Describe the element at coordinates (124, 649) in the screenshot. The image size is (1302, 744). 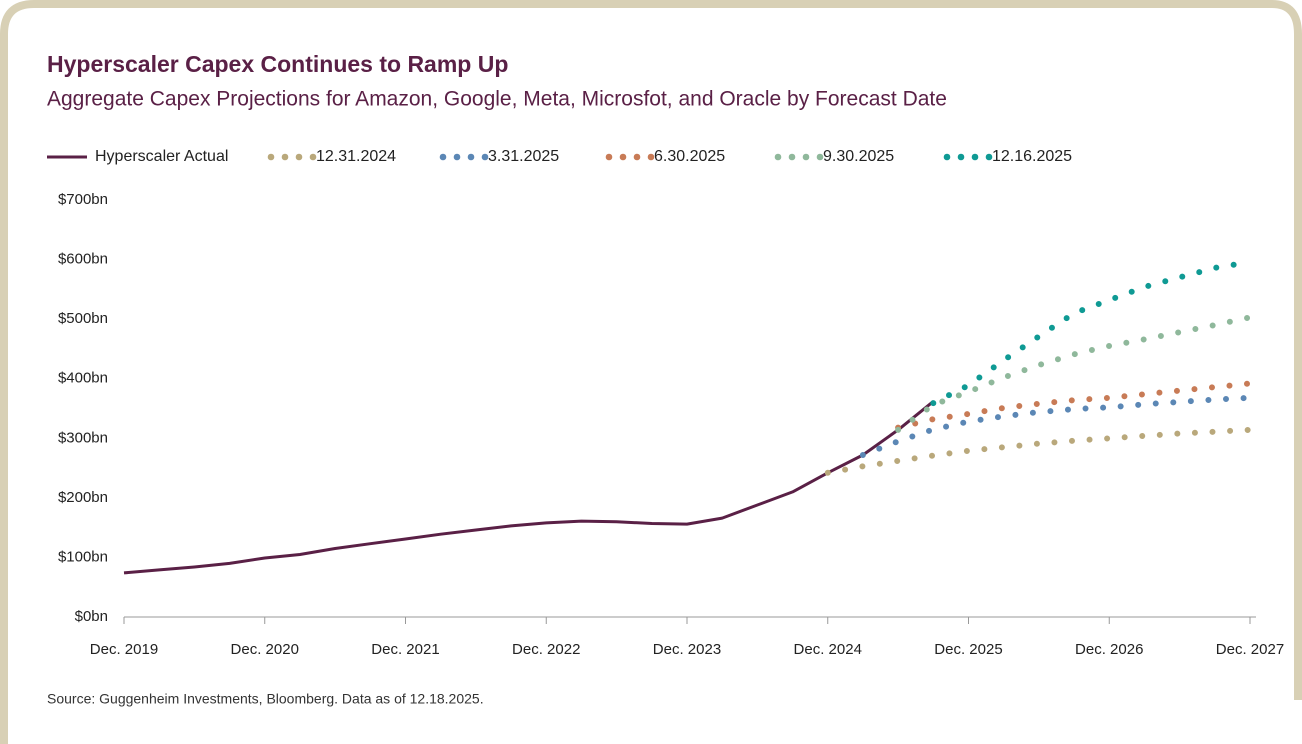
I see `x-tick-label: Dec. 2019` at that location.